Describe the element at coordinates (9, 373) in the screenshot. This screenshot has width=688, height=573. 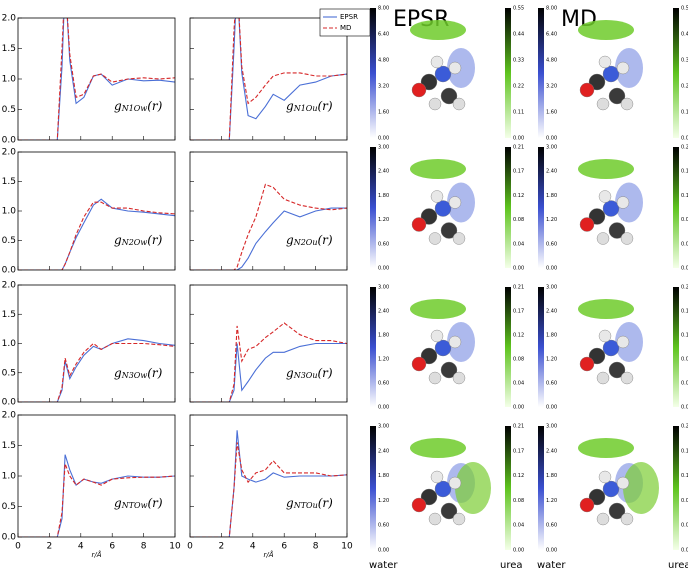
I see `y-tick-label: 0.5` at that location.